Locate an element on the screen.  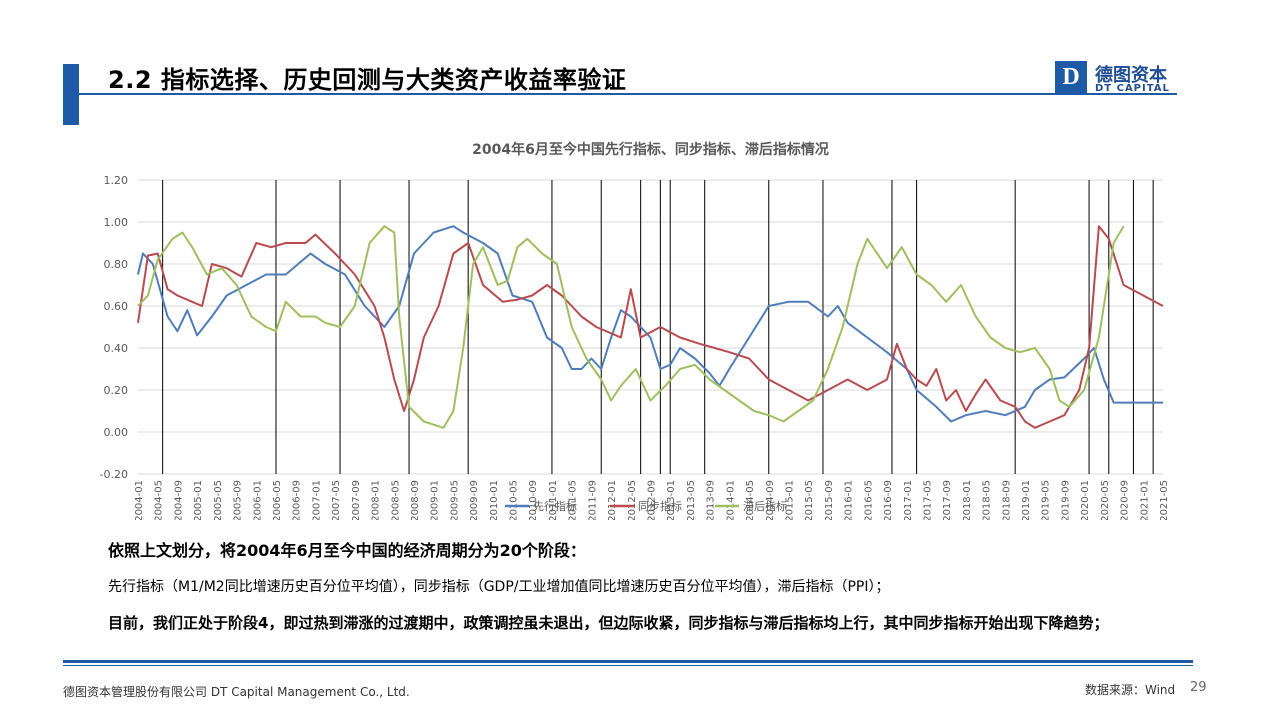
x-tick-label: 2011-05 is located at coordinates (573, 500).